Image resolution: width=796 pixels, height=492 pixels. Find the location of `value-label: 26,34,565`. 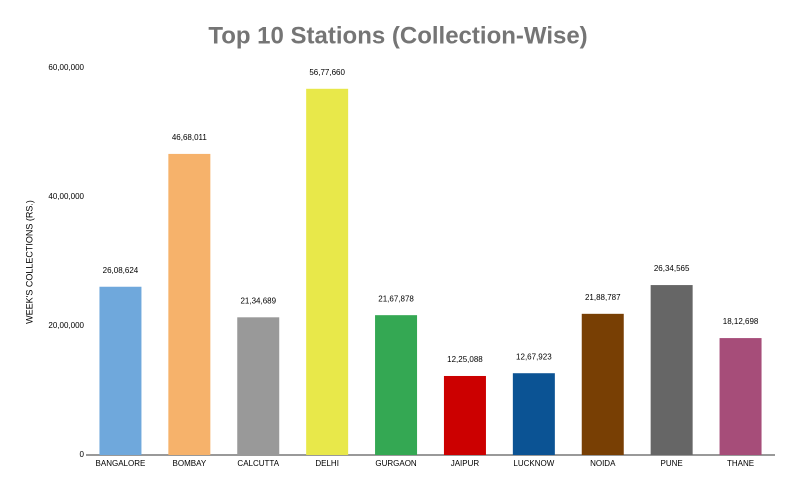

value-label: 26,34,565 is located at coordinates (672, 268).